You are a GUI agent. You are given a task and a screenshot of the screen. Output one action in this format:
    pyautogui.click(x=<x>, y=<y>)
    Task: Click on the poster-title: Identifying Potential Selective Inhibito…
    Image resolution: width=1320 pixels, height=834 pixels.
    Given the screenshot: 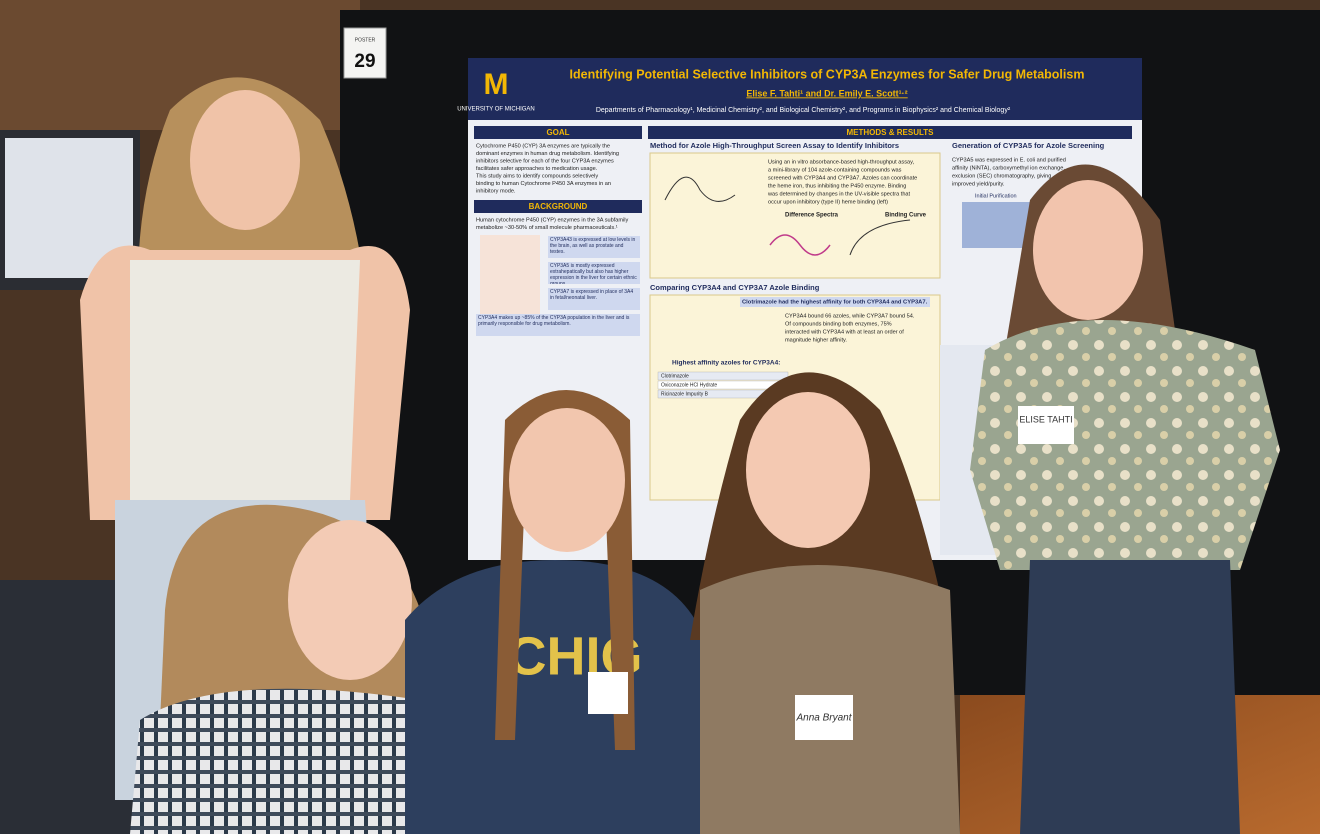 What is the action you would take?
    pyautogui.click(x=827, y=74)
    